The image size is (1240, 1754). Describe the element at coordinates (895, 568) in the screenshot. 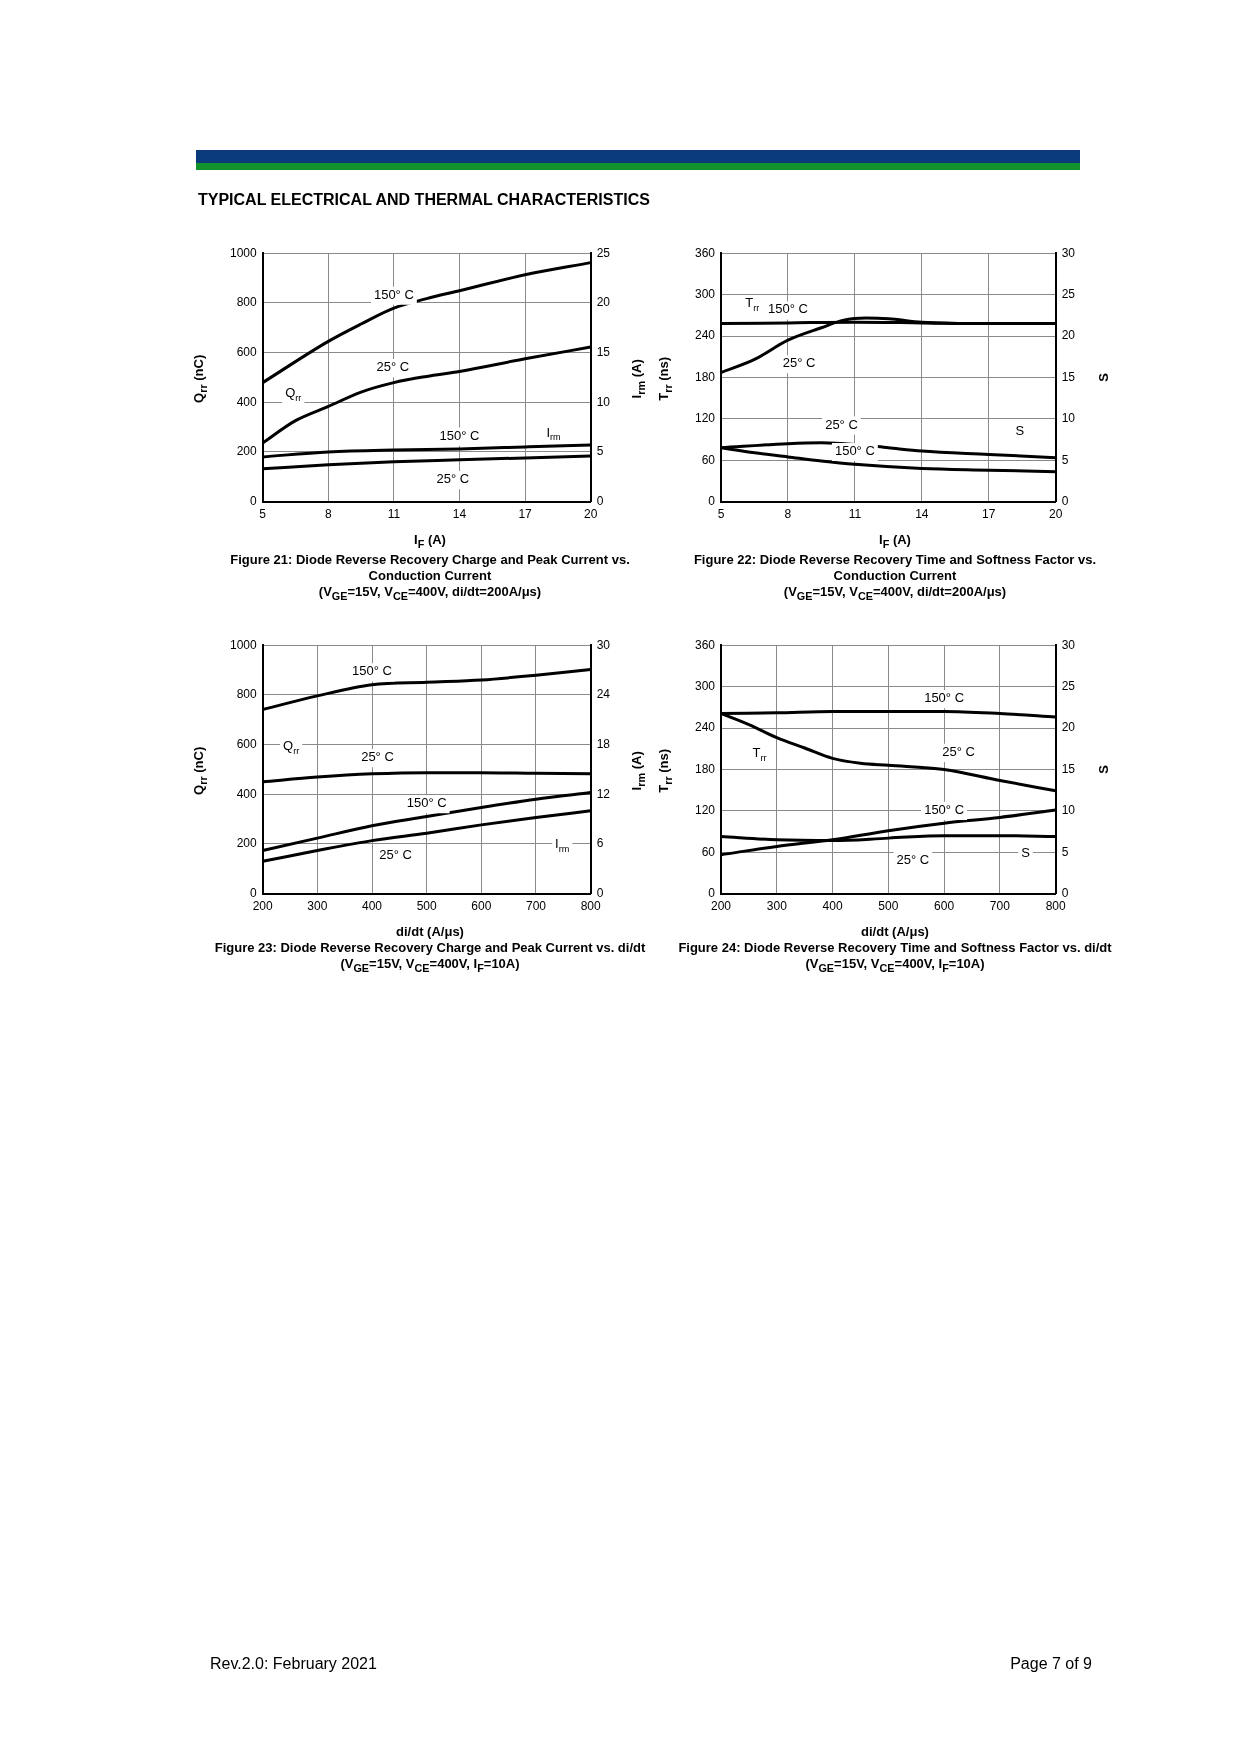

I see `text: Figure 22: Diode Reverse Recovery Time and Softness Factor vs. Conduction Current` at that location.